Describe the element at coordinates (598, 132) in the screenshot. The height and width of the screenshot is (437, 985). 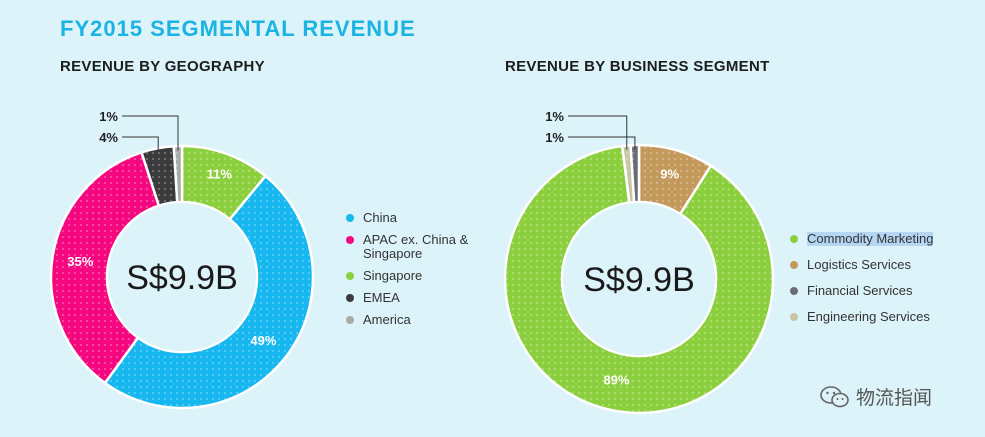
I see `callout-line-engineering-services` at that location.